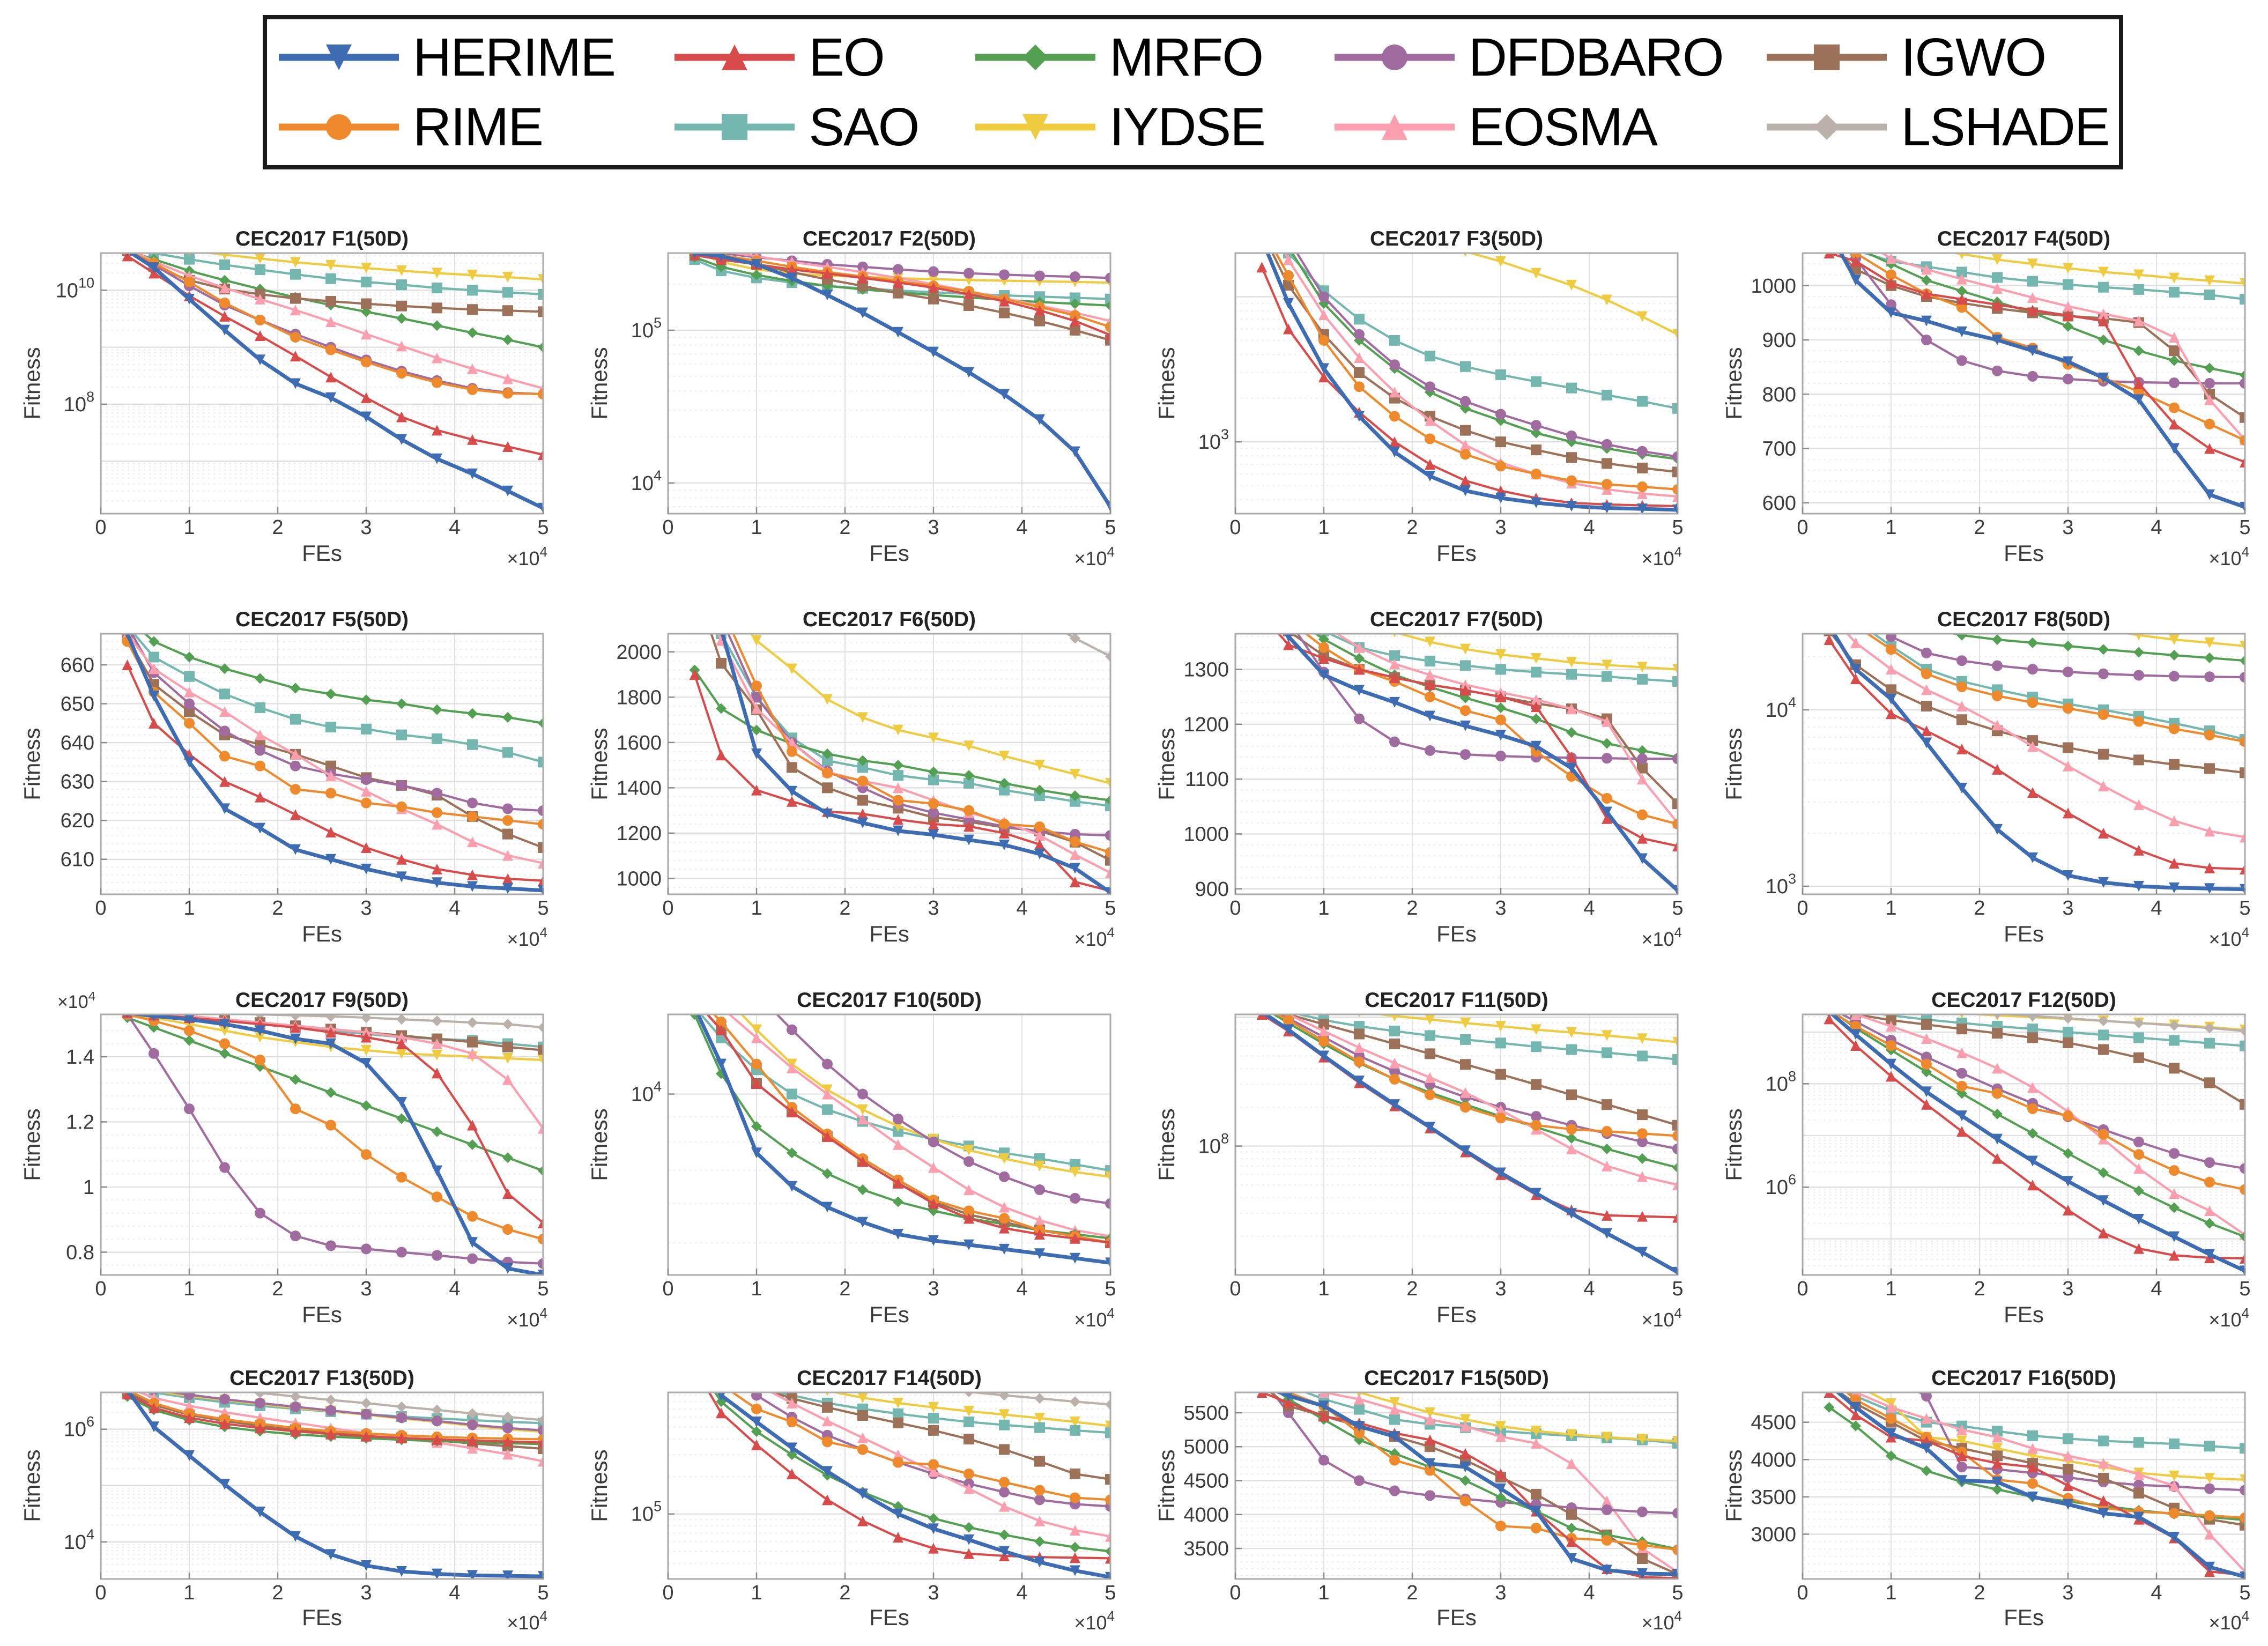 The image size is (2268, 1646). What do you see at coordinates (1394, 127) in the screenshot?
I see `triangle-up-marker-icon` at bounding box center [1394, 127].